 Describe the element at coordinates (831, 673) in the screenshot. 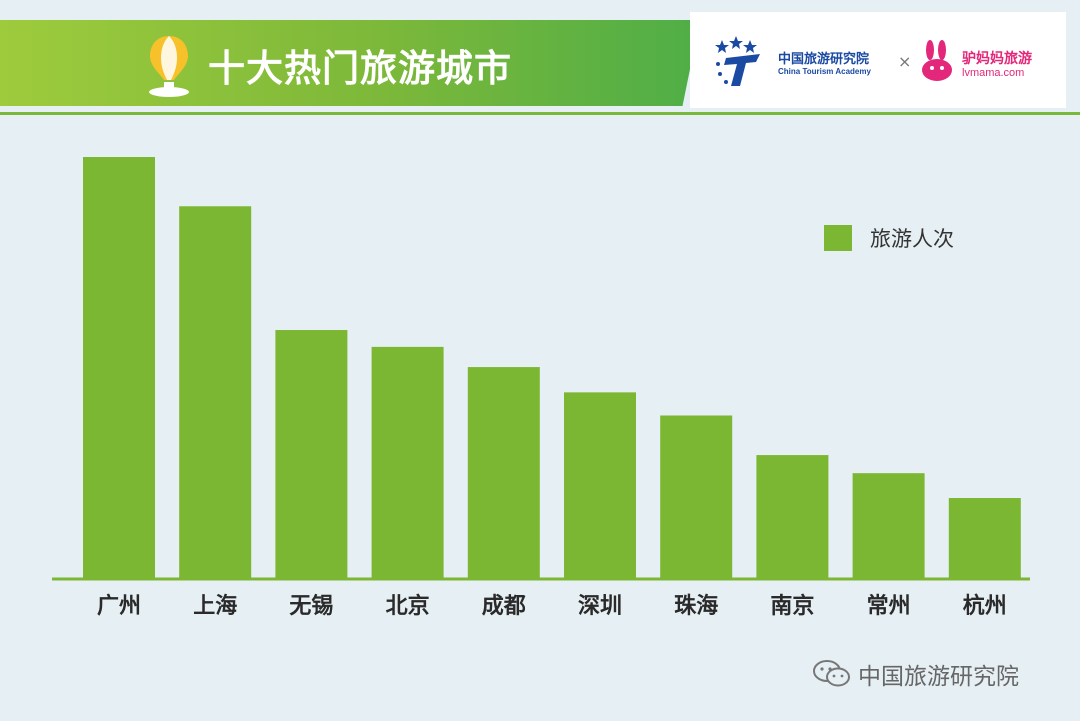

I see `wechat-icon` at that location.